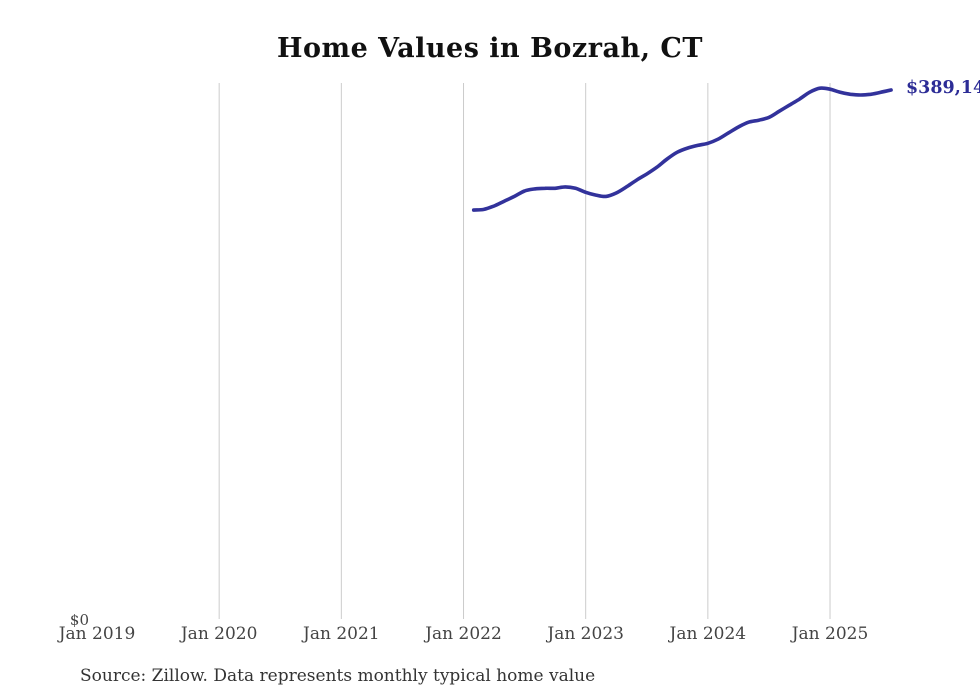 The height and width of the screenshot is (699, 980). What do you see at coordinates (708, 634) in the screenshot?
I see `x-axis-label-jan-2024: Jan 2024` at bounding box center [708, 634].